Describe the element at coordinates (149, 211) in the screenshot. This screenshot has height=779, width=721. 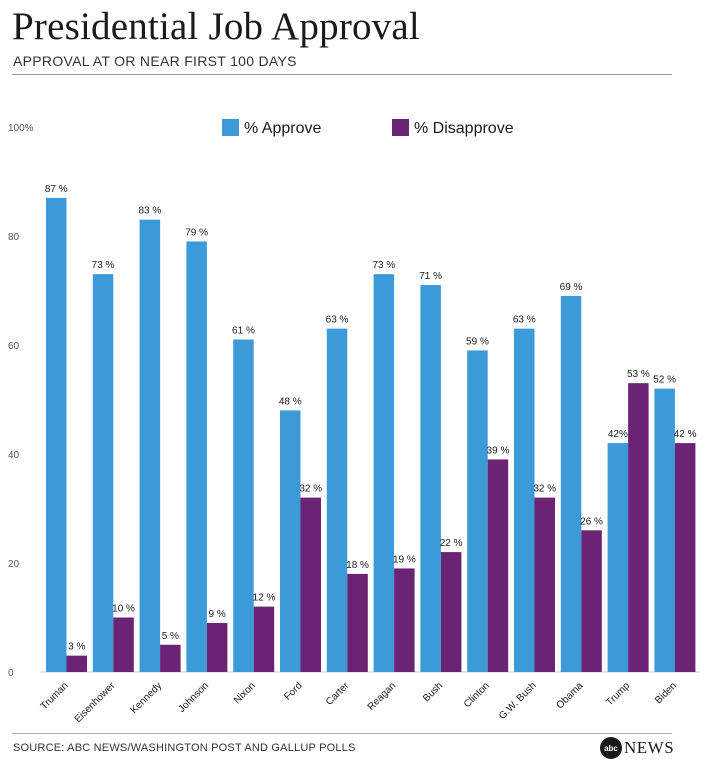
I see `data-label: 83 %` at that location.